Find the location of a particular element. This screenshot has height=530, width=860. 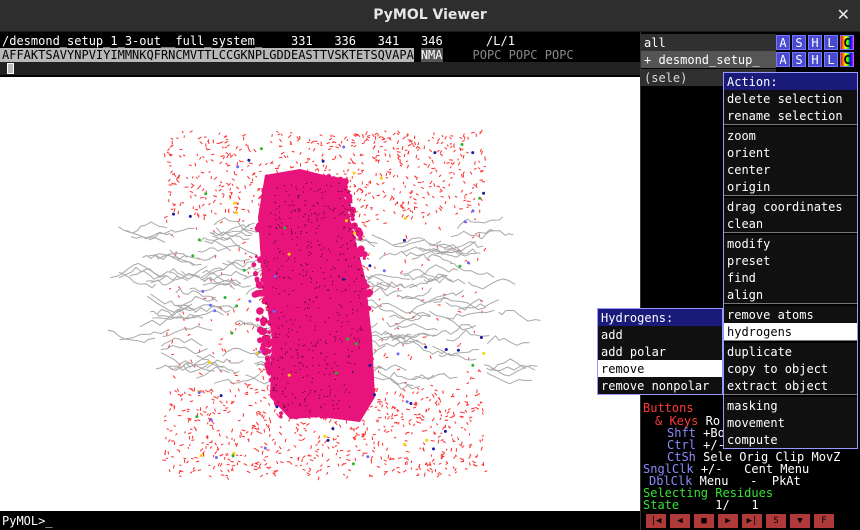

shft-label: Shft is located at coordinates (681, 433).